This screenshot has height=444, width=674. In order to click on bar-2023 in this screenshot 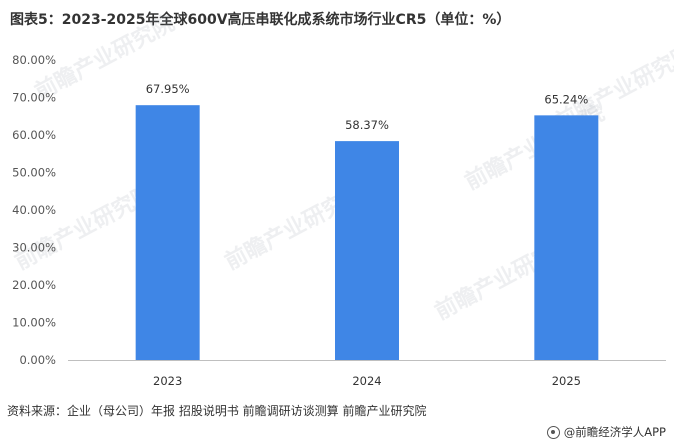, I will do `click(167, 232)`.